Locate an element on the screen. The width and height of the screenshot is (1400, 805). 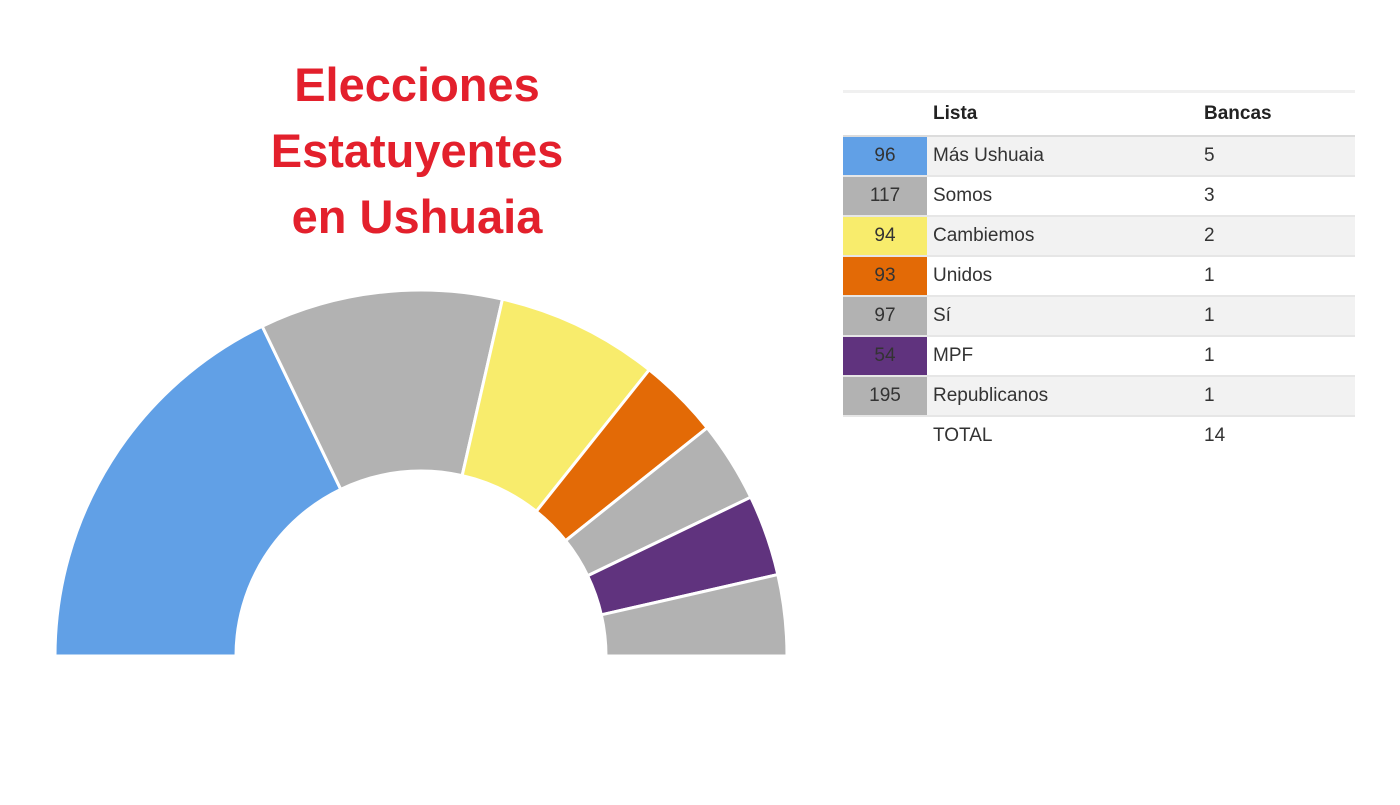
total-label: TOTAL is located at coordinates (963, 435).